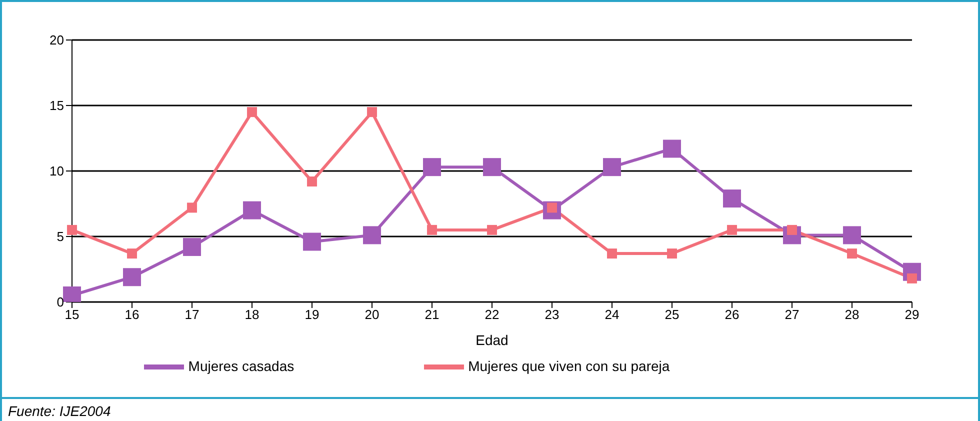  Describe the element at coordinates (372, 314) in the screenshot. I see `x-tick-label: 20` at that location.